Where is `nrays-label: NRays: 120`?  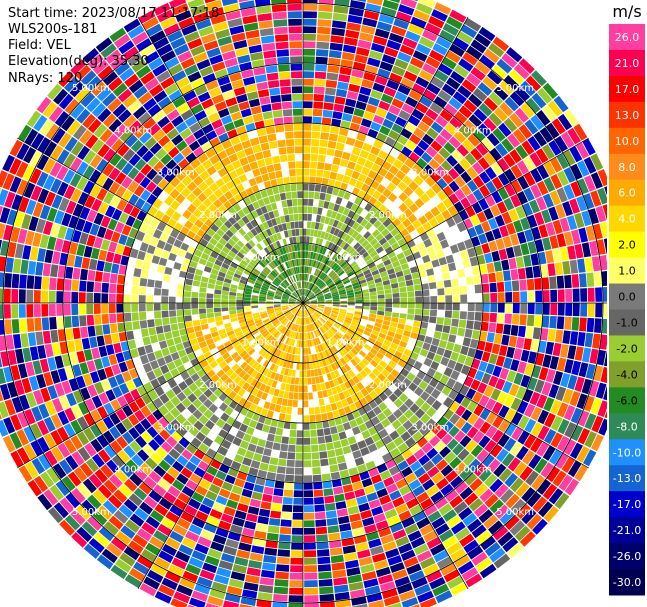 nrays-label: NRays: 120 is located at coordinates (45, 78).